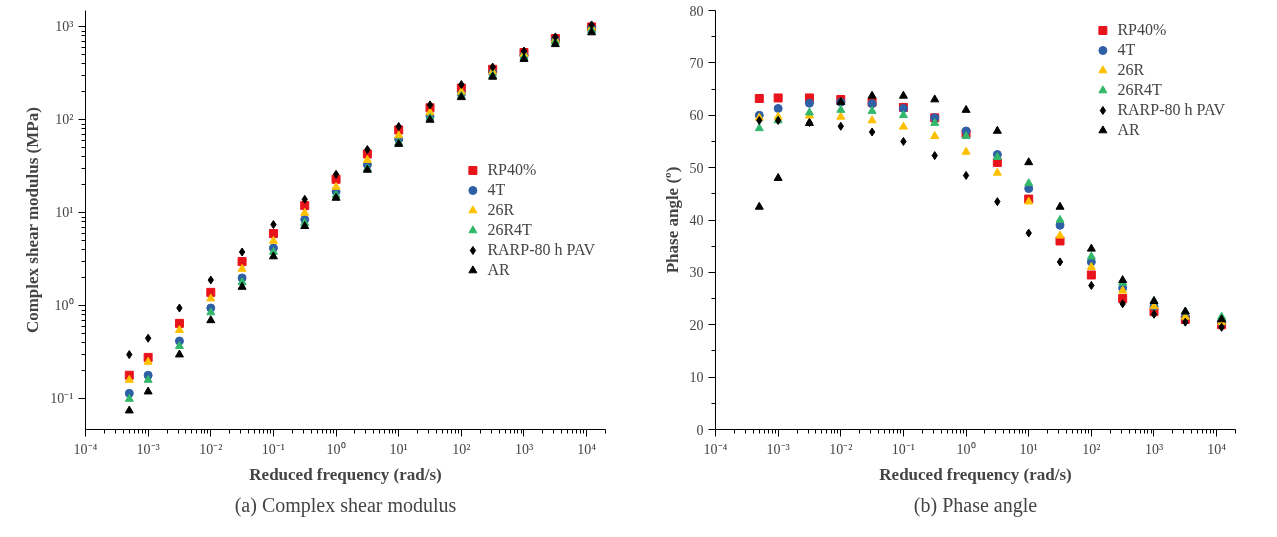 Image resolution: width=1277 pixels, height=537 pixels. What do you see at coordinates (696, 325) in the screenshot?
I see `y-tick-label: 20` at bounding box center [696, 325].